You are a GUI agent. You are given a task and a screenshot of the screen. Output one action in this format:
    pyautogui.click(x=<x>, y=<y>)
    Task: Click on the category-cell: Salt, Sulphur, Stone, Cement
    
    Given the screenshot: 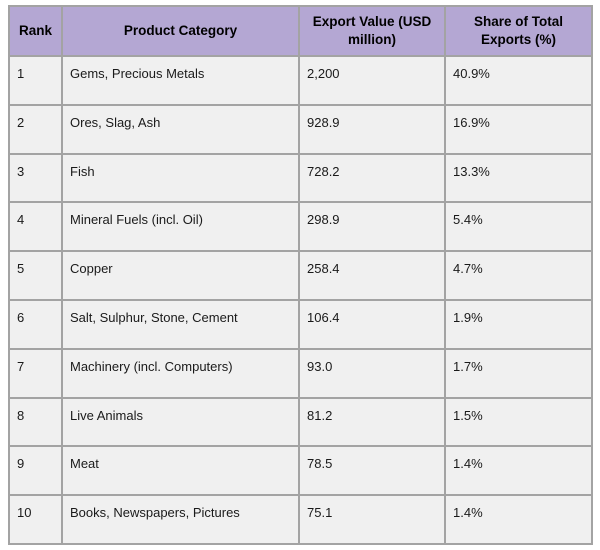 What is the action you would take?
    pyautogui.click(x=180, y=324)
    